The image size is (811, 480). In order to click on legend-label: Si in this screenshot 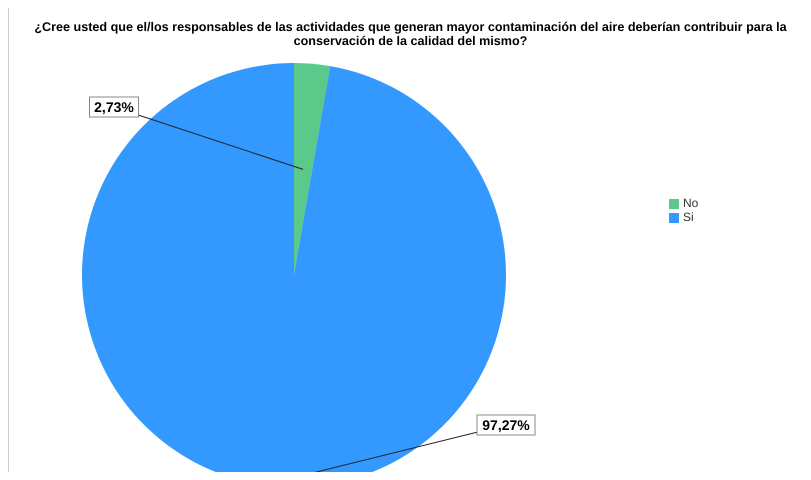, I will do `click(688, 217)`.